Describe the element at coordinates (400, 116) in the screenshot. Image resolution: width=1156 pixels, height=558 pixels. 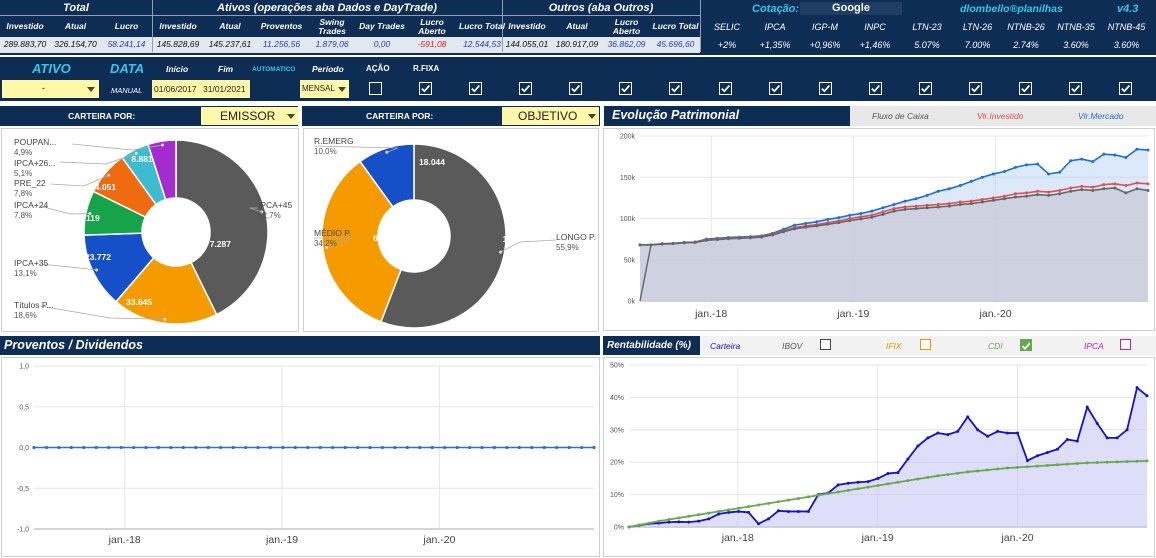
I see `carteira2-label: CARTEIRA POR:` at that location.